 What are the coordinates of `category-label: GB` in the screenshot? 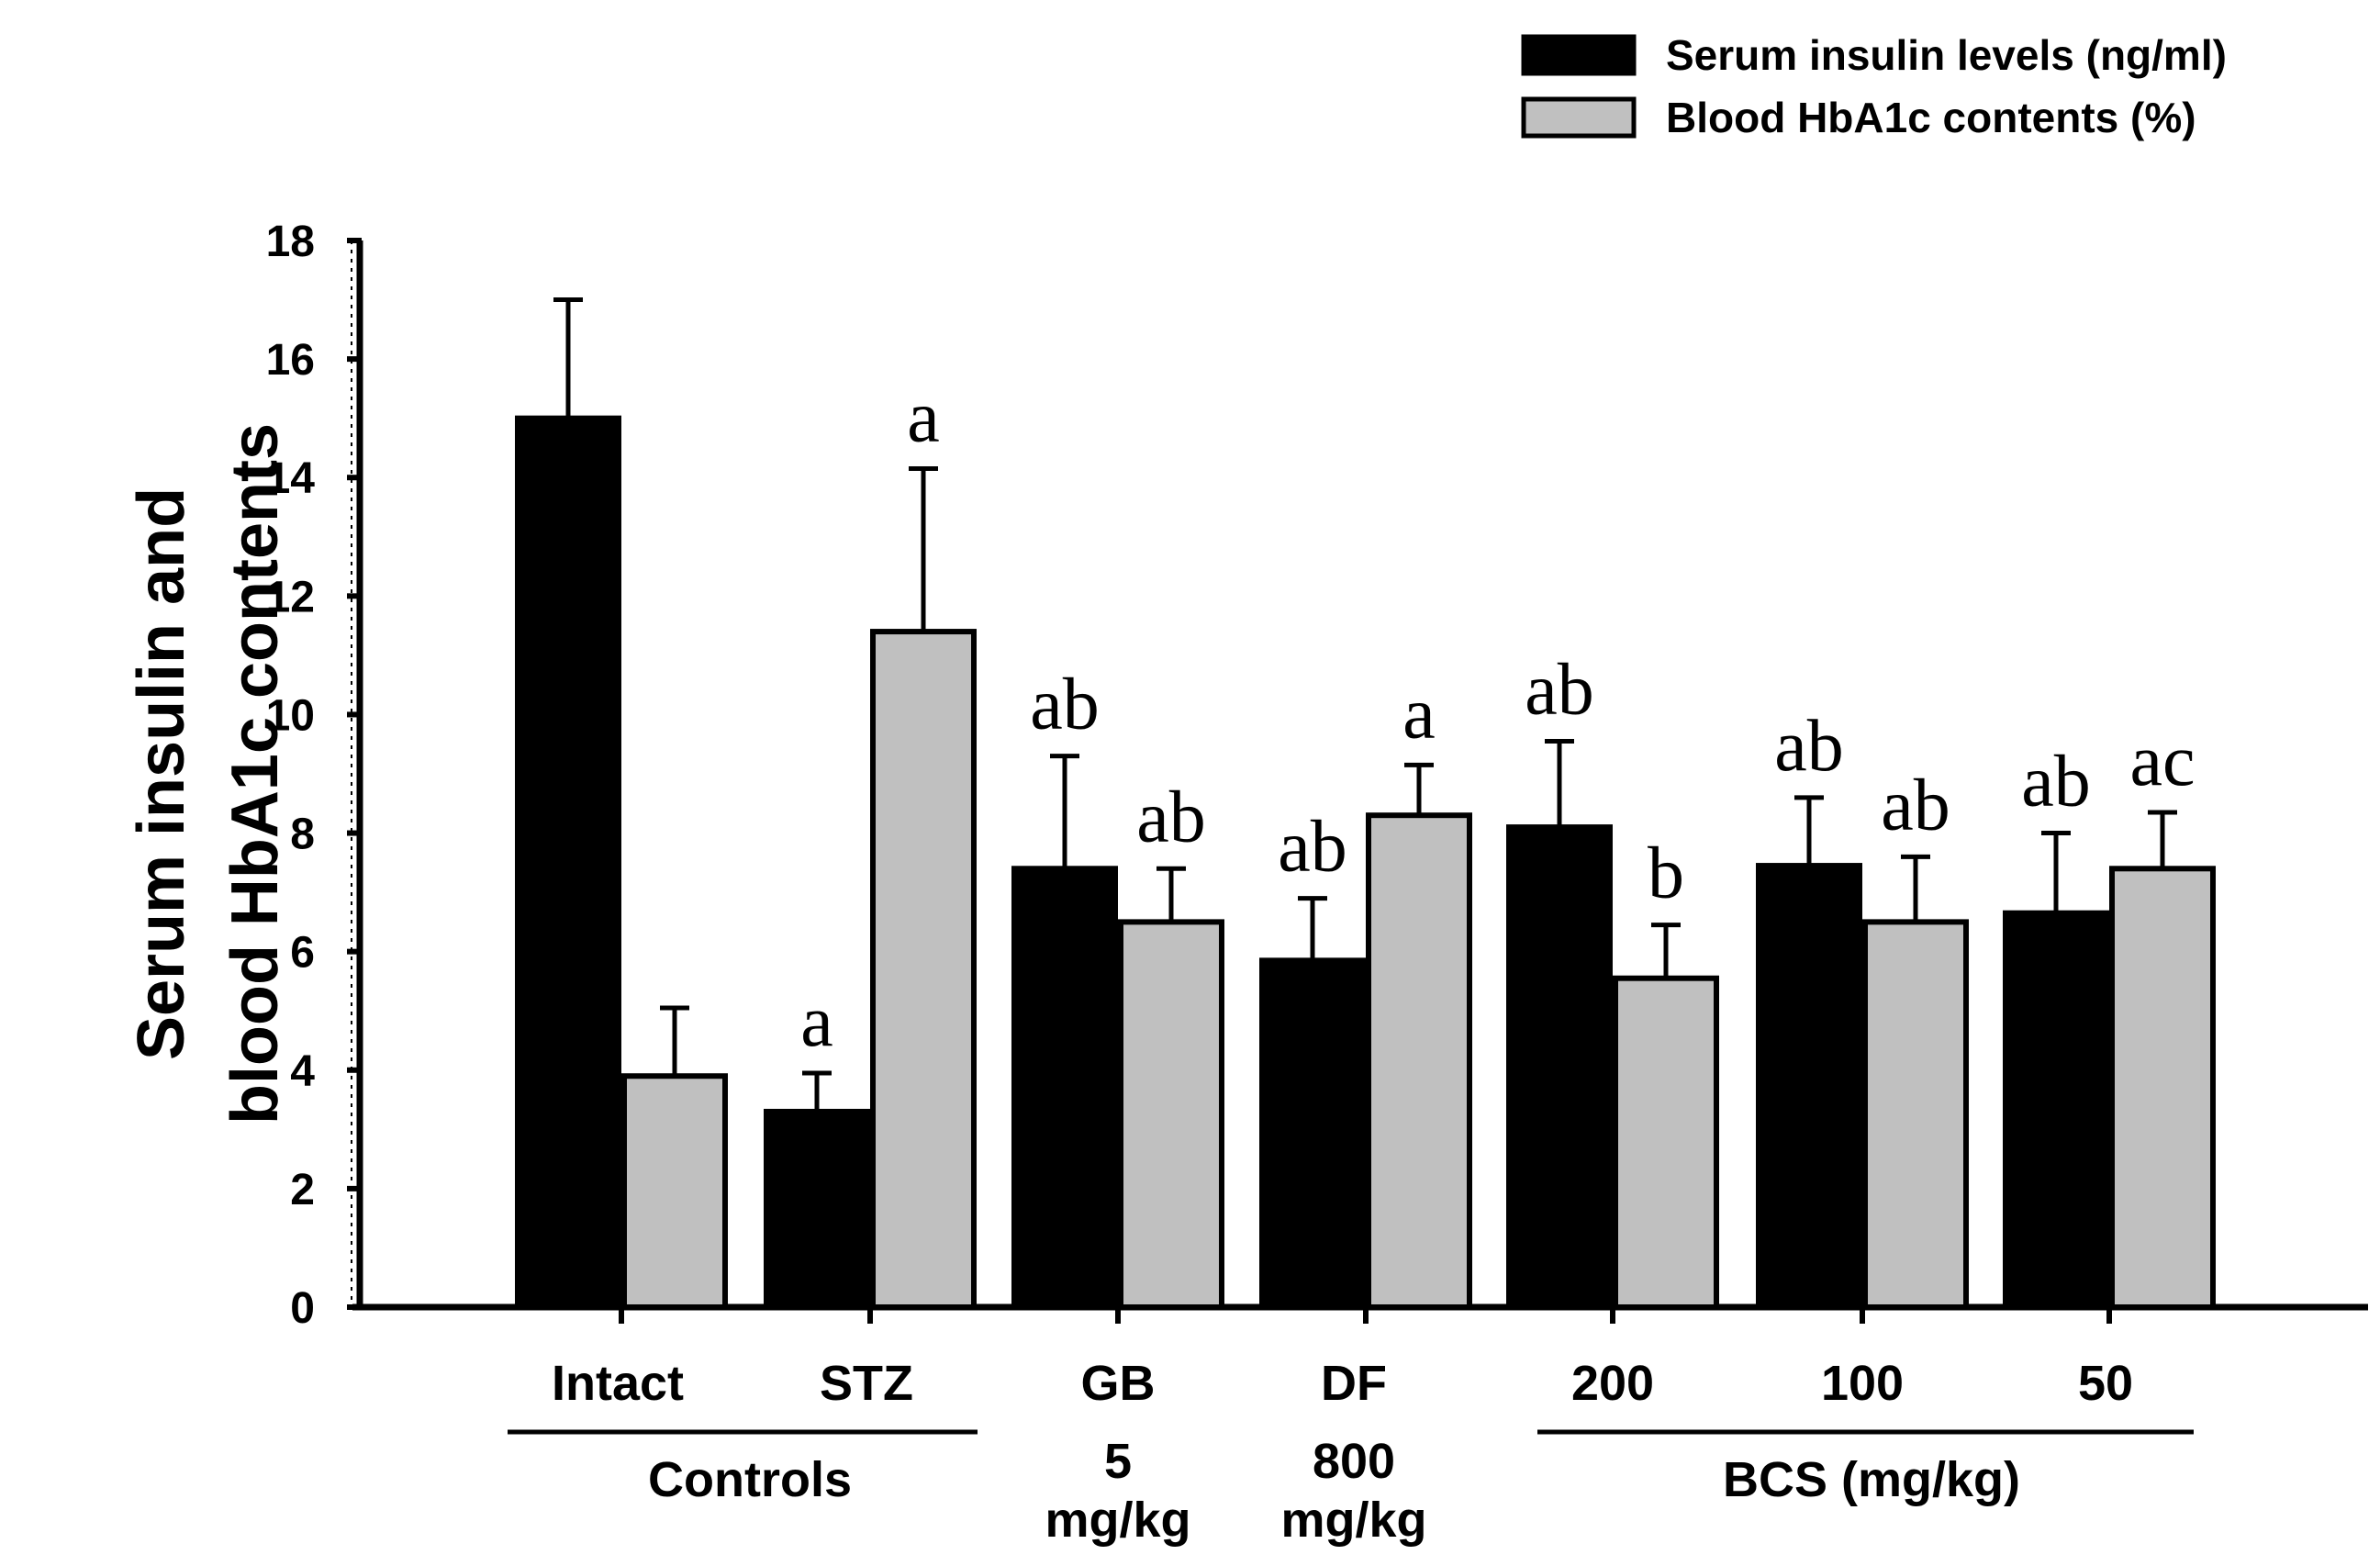 It's located at (1118, 1384).